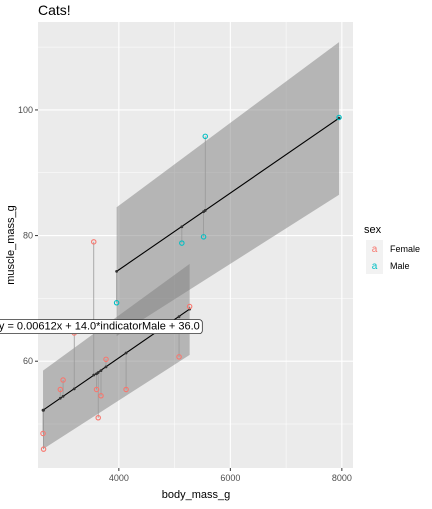  I want to click on x-tick-label: 4000, so click(119, 478).